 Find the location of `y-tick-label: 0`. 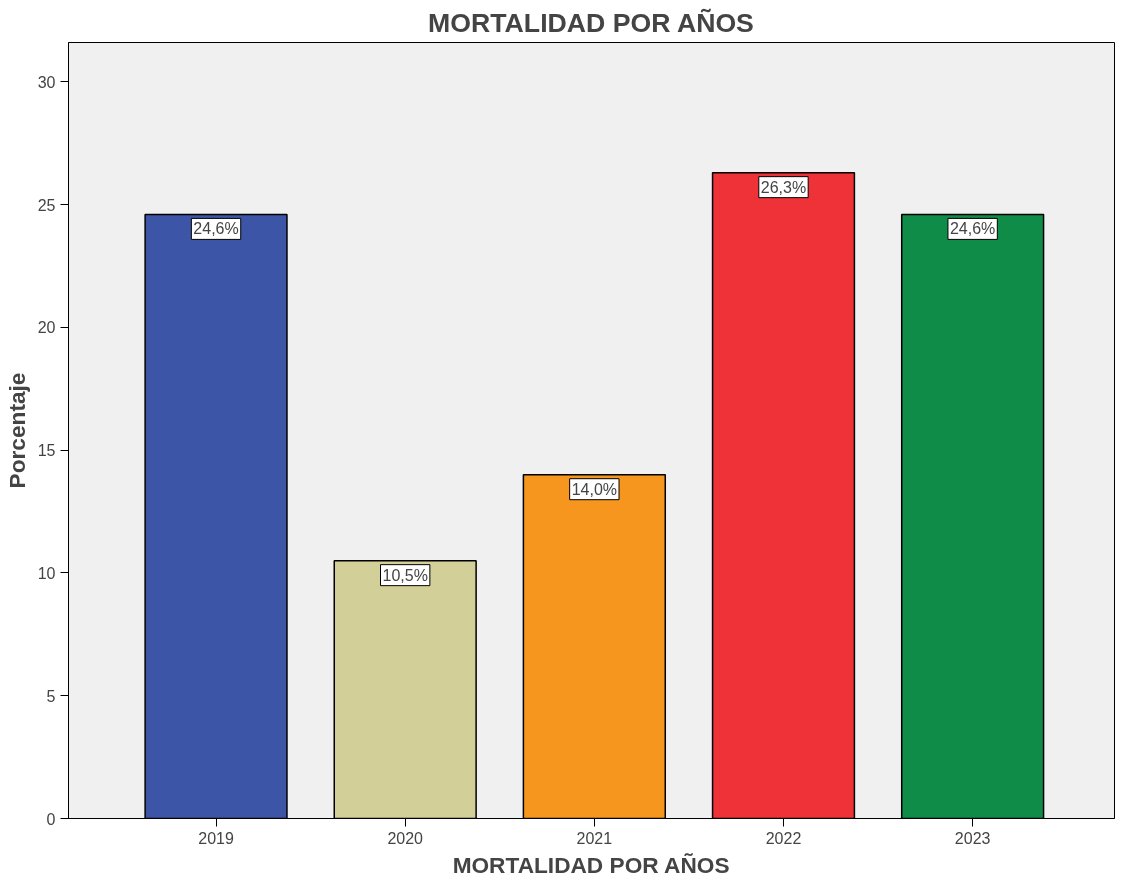

y-tick-label: 0 is located at coordinates (51, 819).